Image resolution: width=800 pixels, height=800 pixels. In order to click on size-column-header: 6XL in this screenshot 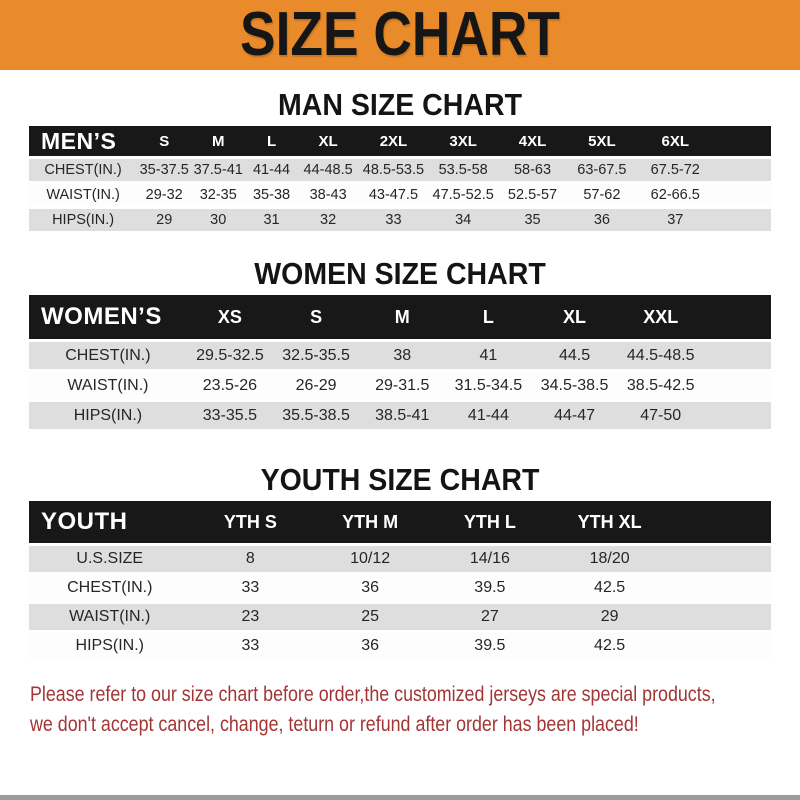, I will do `click(675, 141)`.